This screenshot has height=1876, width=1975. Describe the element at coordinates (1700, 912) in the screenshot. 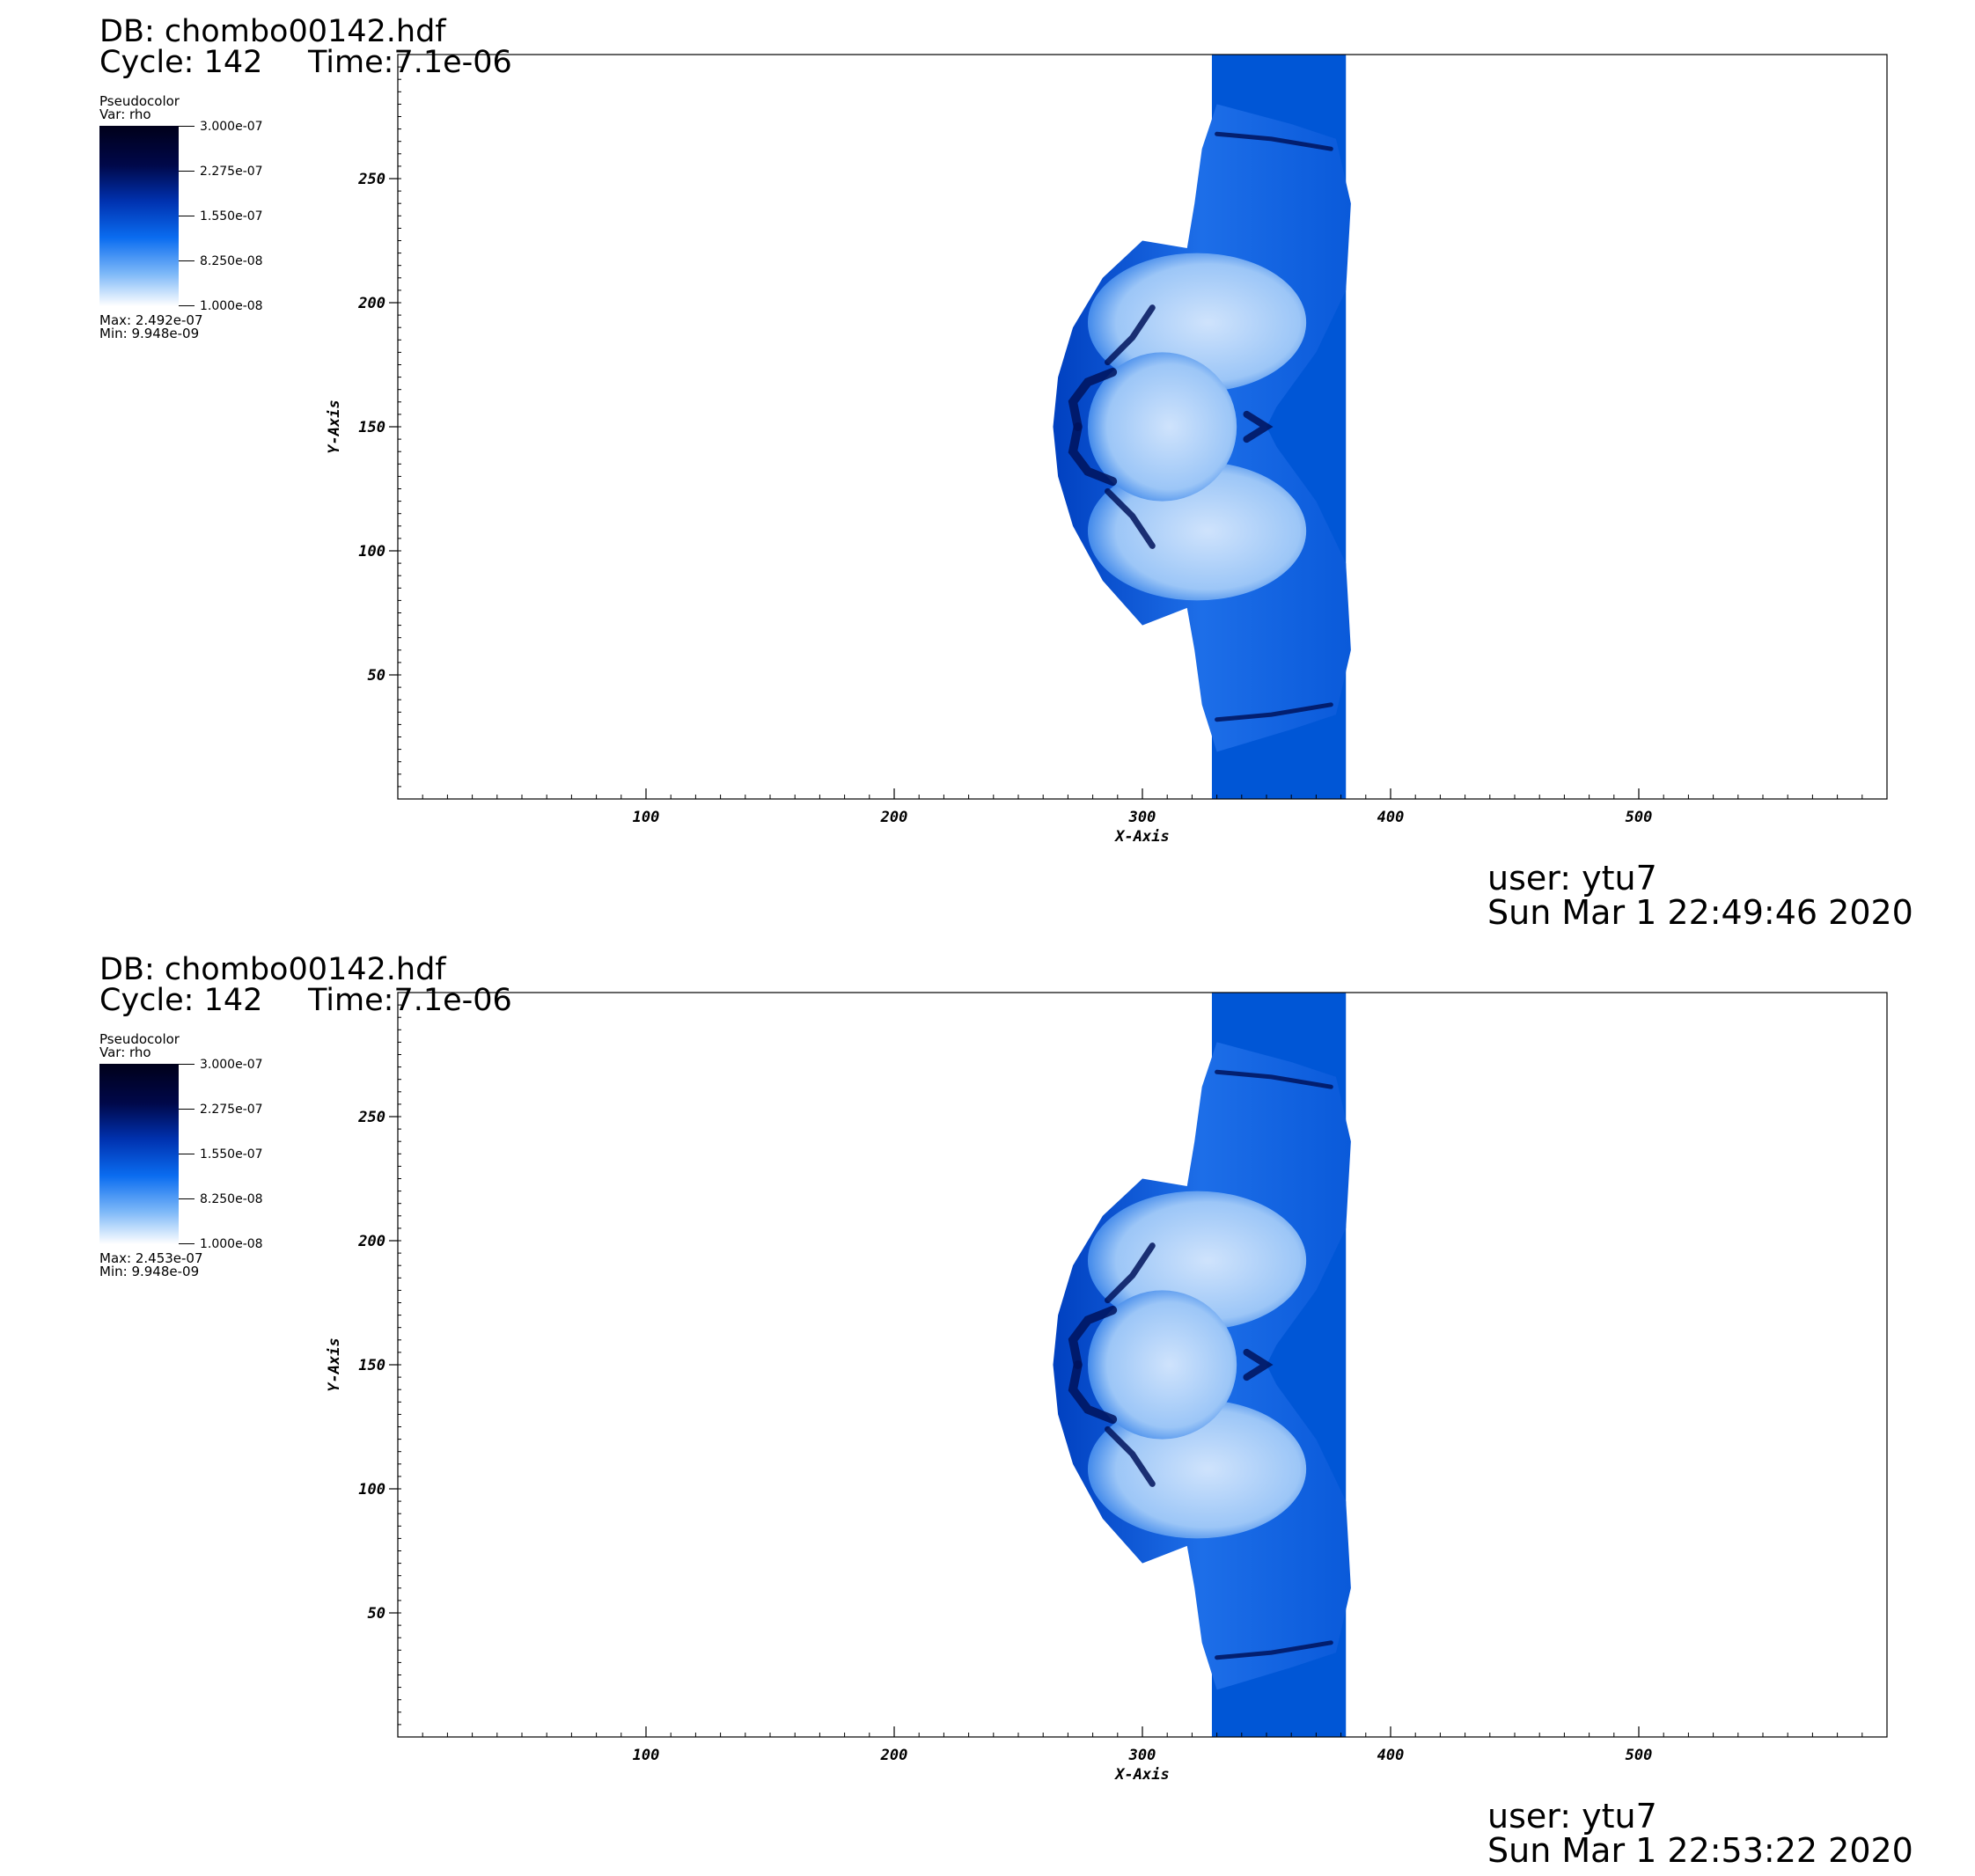

I see `date-label: Sun Mar 1 22:49:46 2020` at that location.